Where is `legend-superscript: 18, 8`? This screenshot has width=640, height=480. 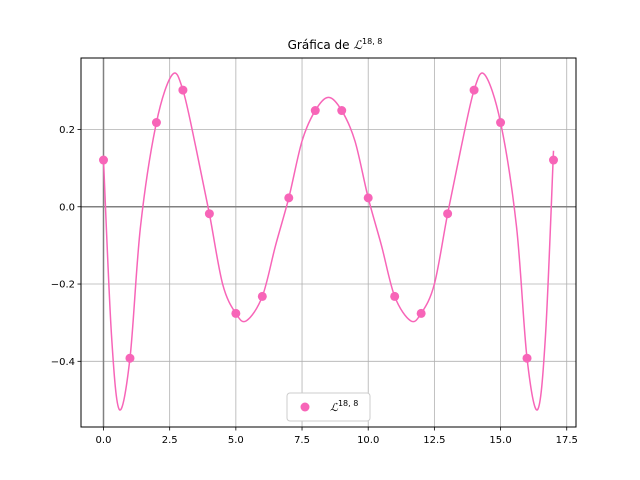 legend-superscript: 18, 8 is located at coordinates (348, 403).